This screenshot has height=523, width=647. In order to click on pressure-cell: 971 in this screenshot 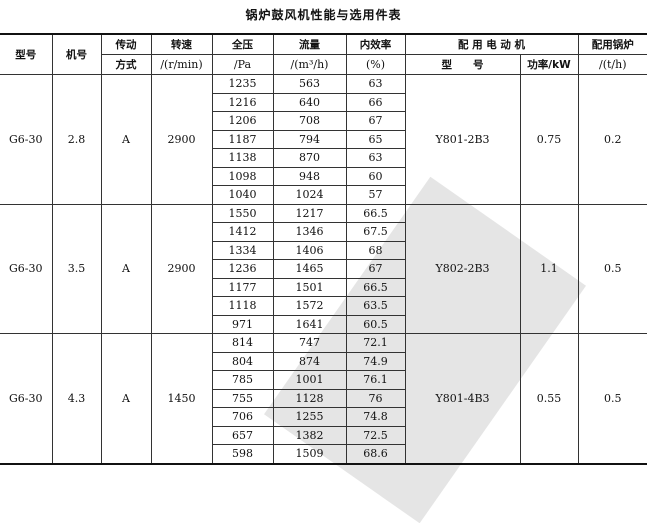, I will do `click(243, 324)`.